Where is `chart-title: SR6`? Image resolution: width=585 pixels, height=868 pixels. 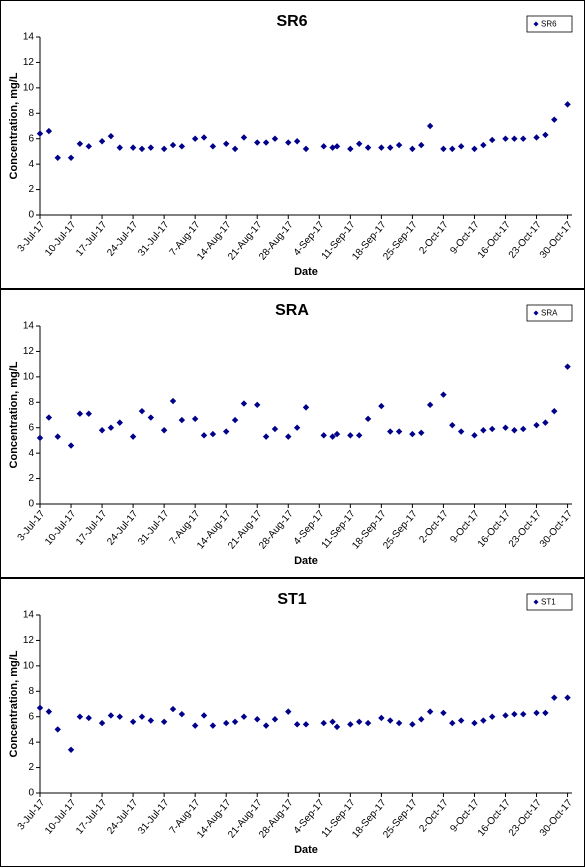
chart-title: SR6 is located at coordinates (291, 21).